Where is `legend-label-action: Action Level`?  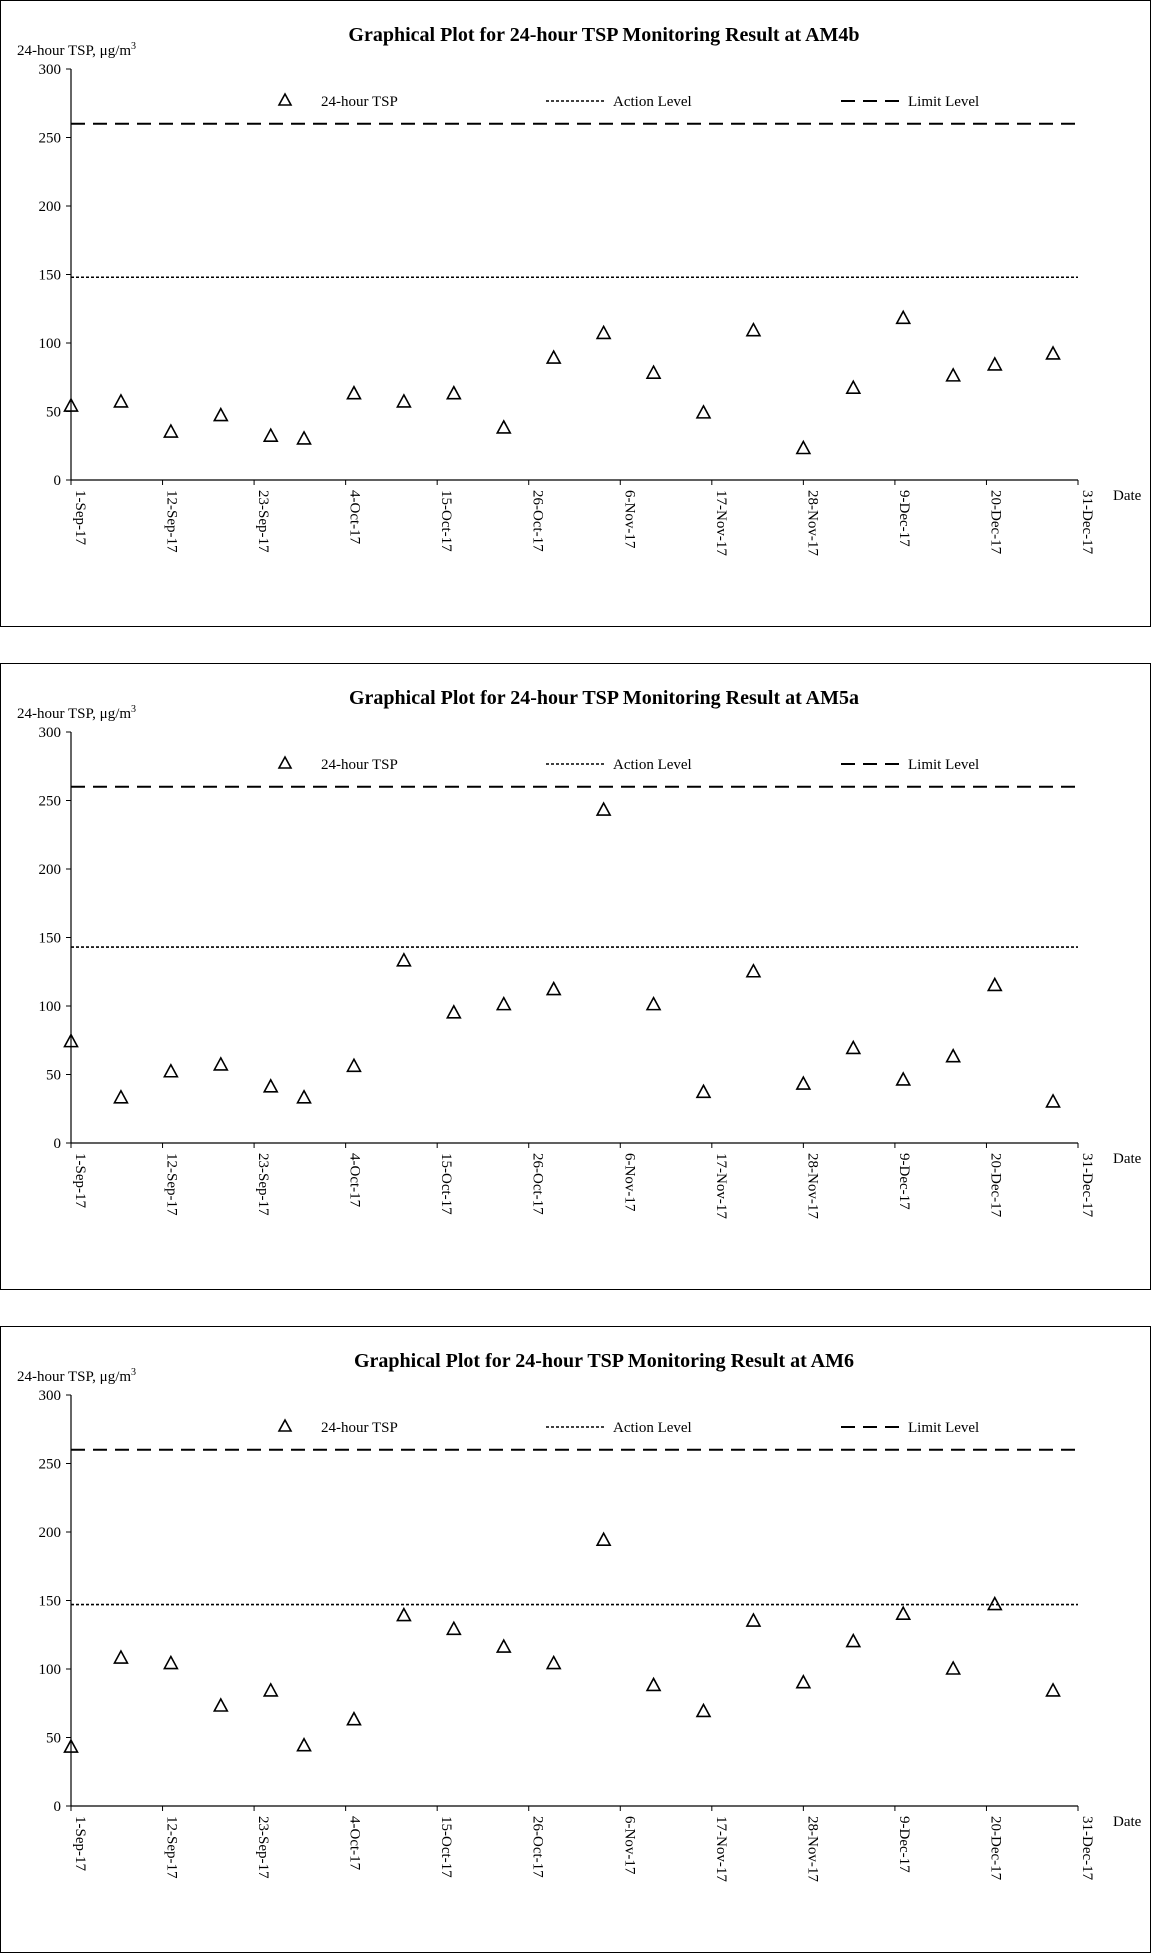
legend-label-action: Action Level is located at coordinates (652, 1428).